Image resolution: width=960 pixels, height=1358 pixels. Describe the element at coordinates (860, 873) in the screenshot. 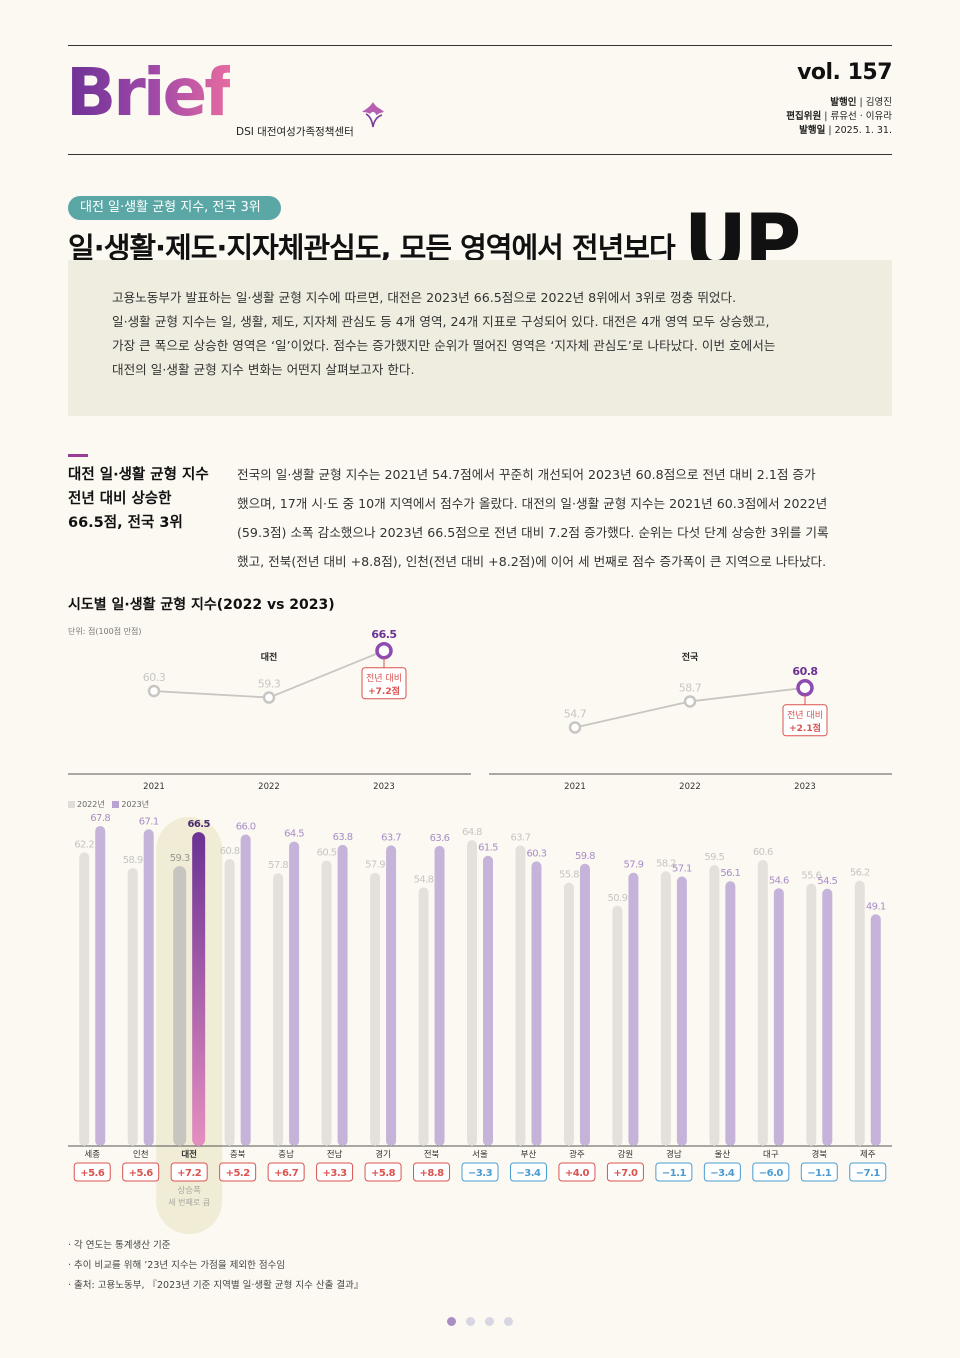

I see `bar-value-label: 56.2` at that location.